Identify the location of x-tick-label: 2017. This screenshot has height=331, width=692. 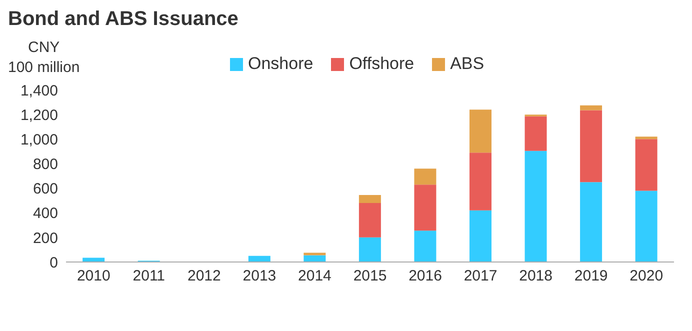
(481, 276).